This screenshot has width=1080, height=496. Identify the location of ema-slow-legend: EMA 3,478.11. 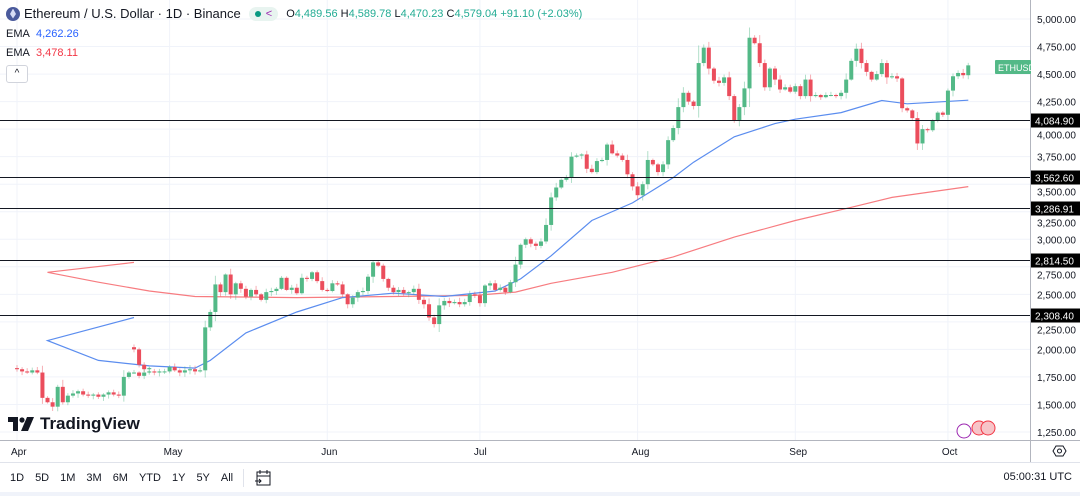
(42, 53).